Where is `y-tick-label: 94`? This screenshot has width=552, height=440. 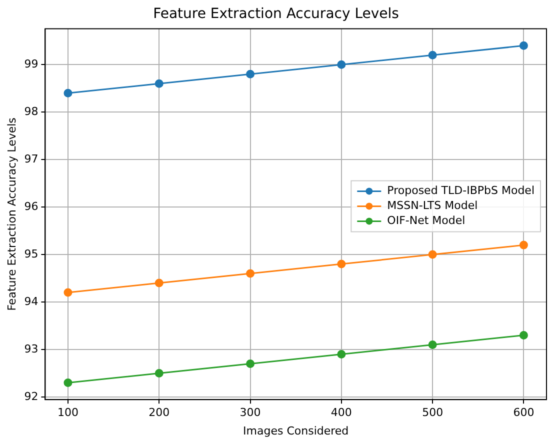 y-tick-label: 94 is located at coordinates (31, 301).